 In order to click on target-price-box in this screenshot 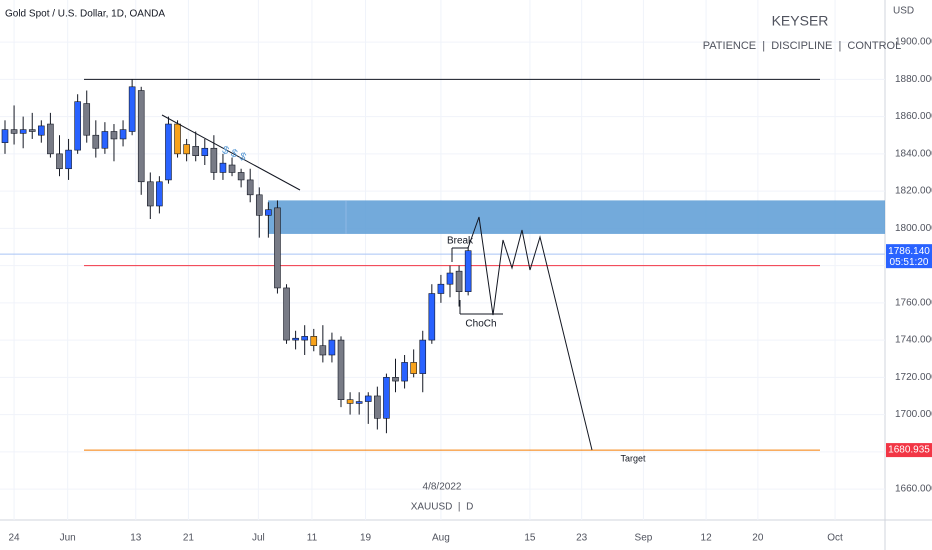, I will do `click(909, 450)`.